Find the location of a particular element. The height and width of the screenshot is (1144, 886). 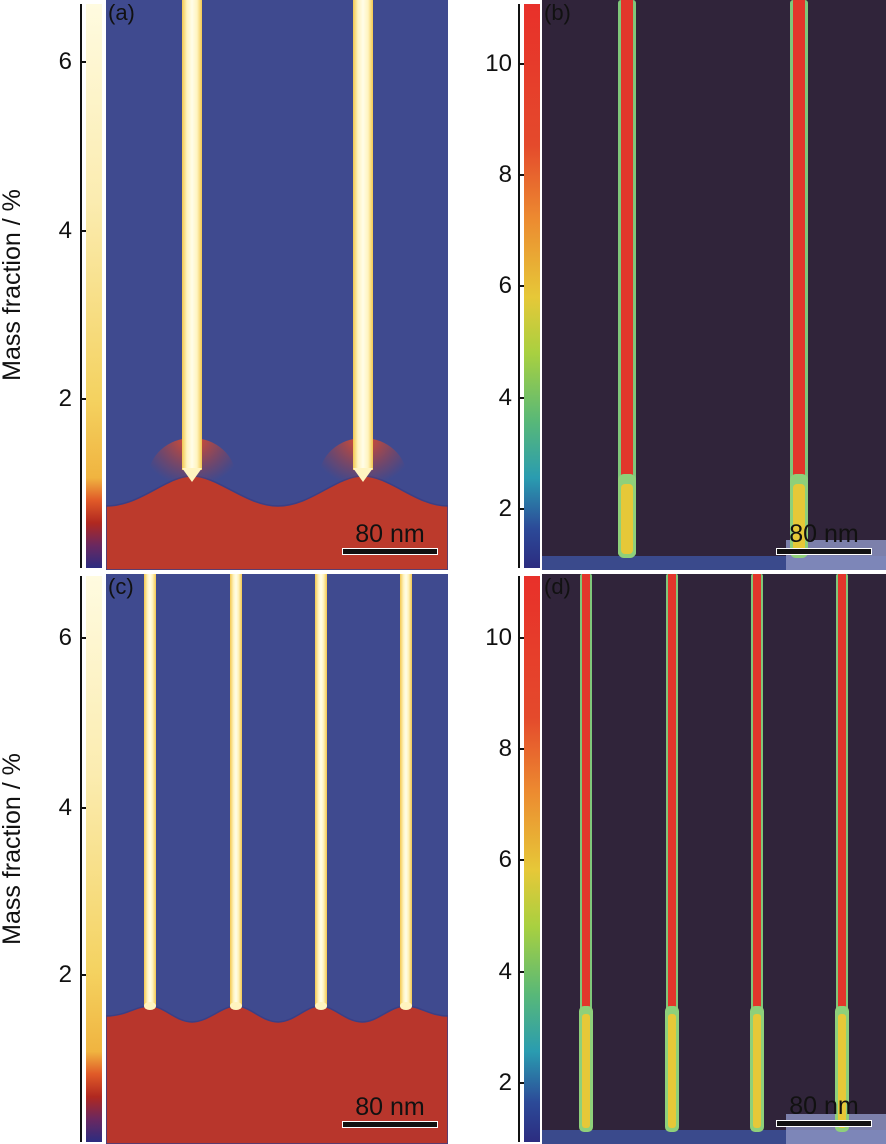

y-axis-line-a is located at coordinates (81, 286).